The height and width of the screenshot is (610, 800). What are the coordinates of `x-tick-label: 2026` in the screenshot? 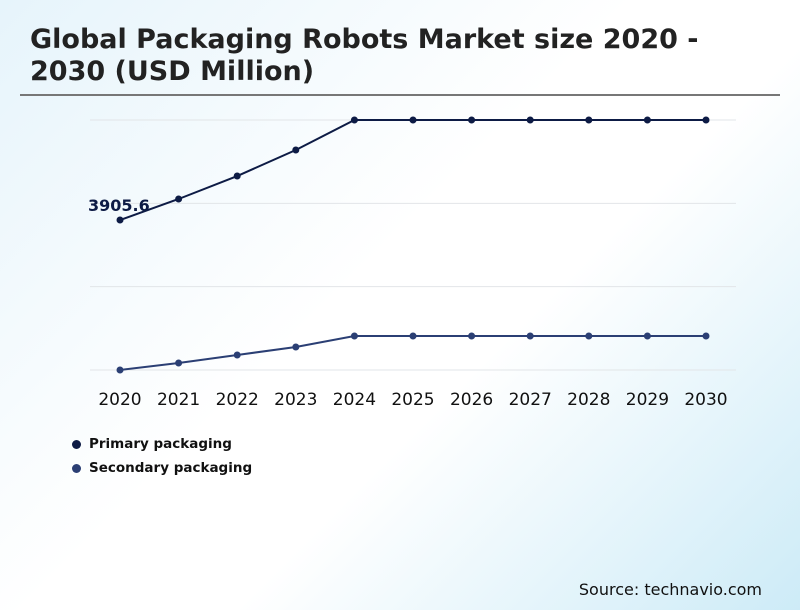 It's located at (471, 400).